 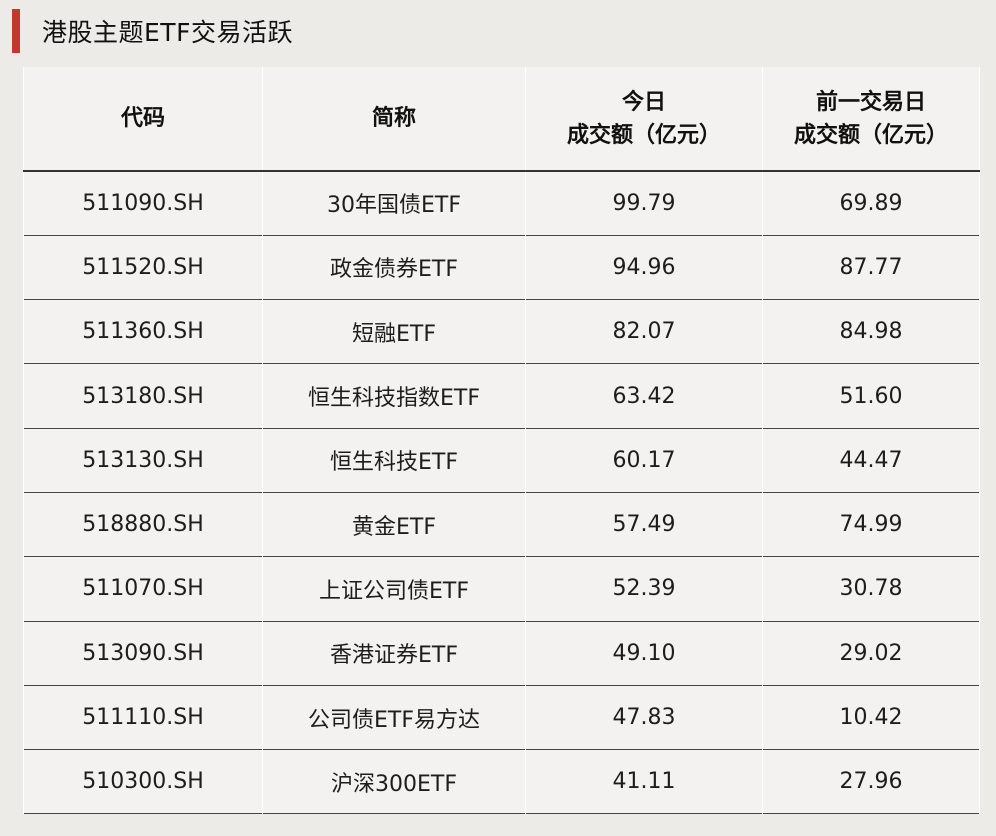 I want to click on cell-name: 沪深300ETF, so click(x=394, y=781).